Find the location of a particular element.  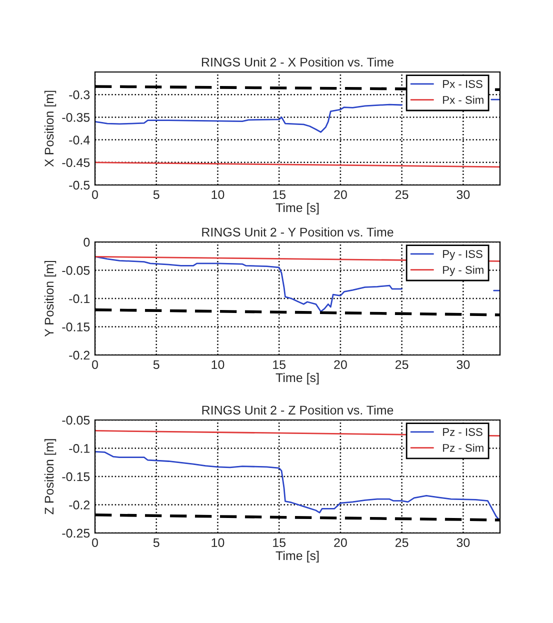

chart-title: RINGS Unit 2 - Y Position vs. Time is located at coordinates (298, 232).